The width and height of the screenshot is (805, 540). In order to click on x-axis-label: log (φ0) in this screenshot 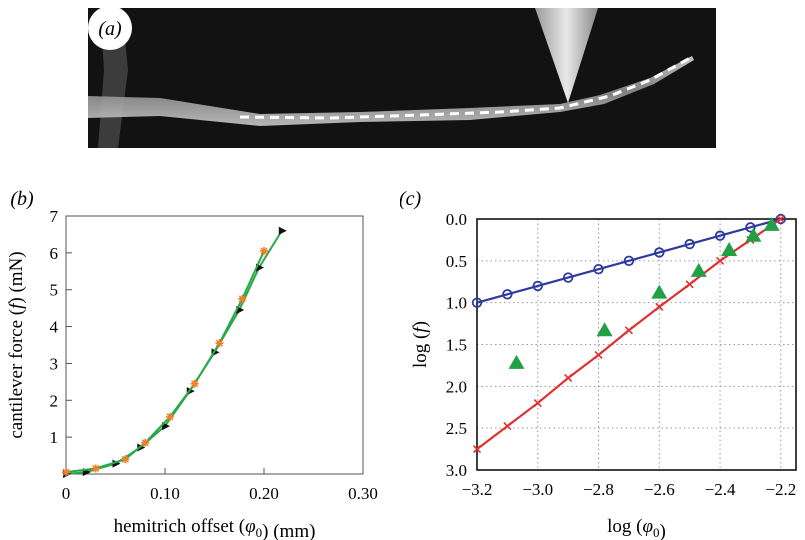, I will do `click(636, 528)`.